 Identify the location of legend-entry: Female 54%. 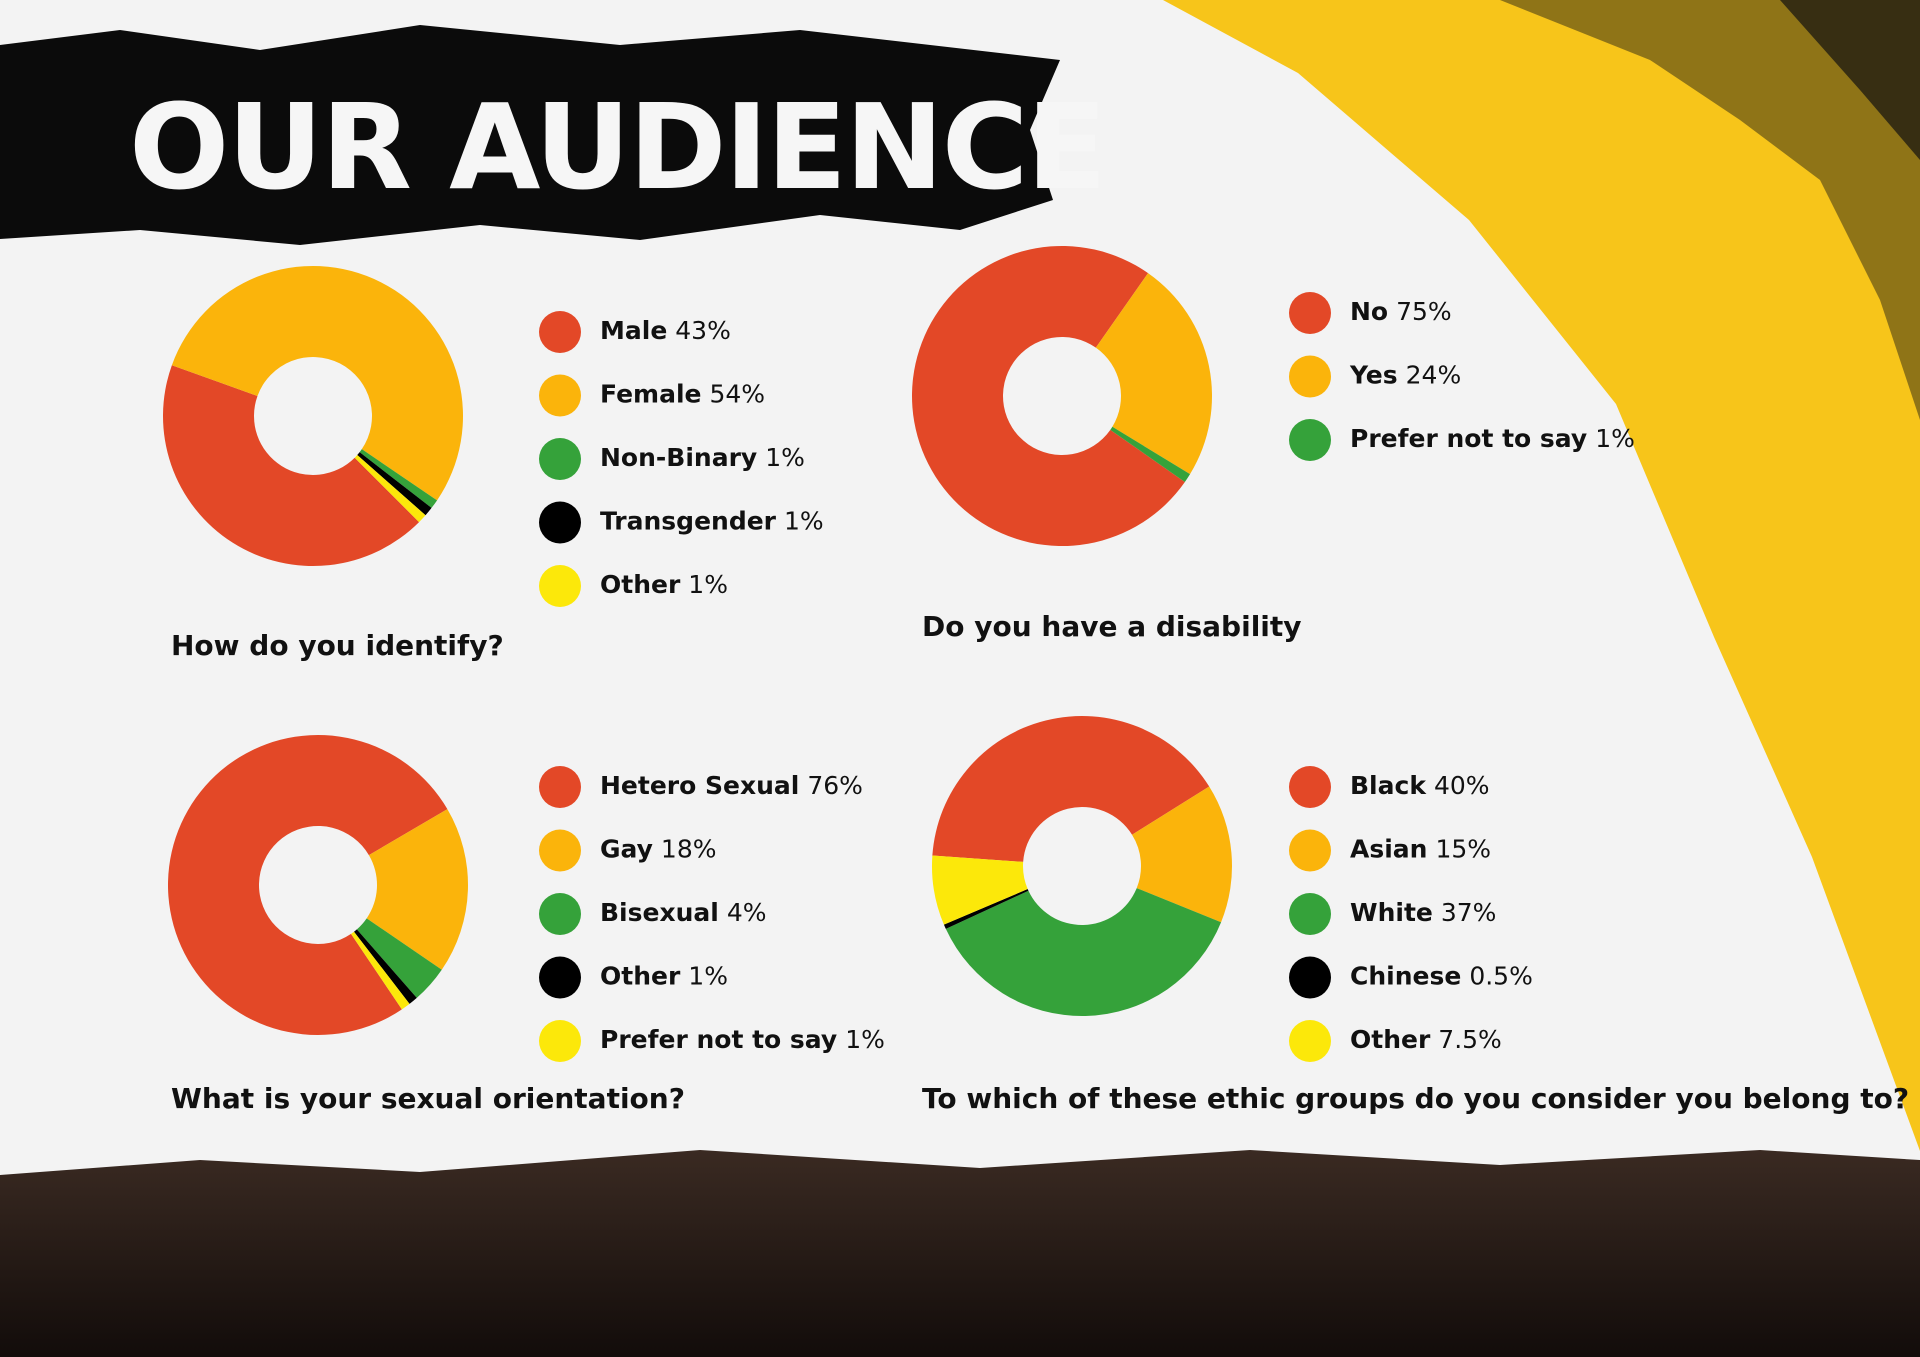
(682, 394).